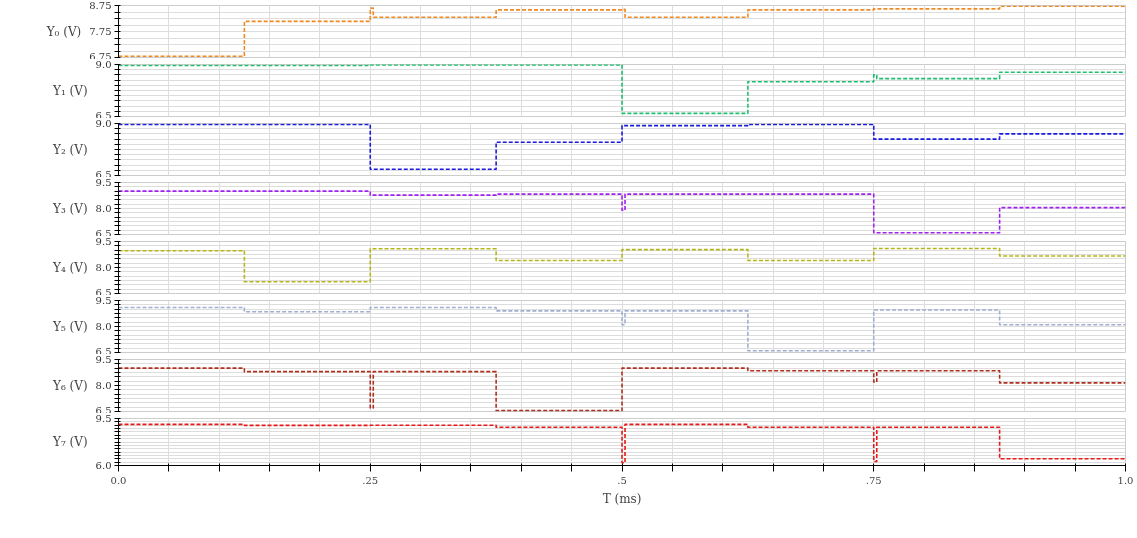 This screenshot has width=1137, height=538. Describe the element at coordinates (70, 208) in the screenshot. I see `y-axis-title: Y₃ (V)` at that location.